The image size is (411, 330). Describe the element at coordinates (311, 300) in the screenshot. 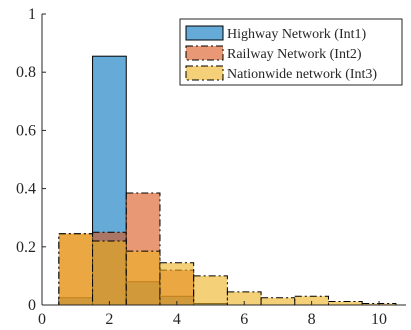

I see `bar-series3-bin8` at that location.